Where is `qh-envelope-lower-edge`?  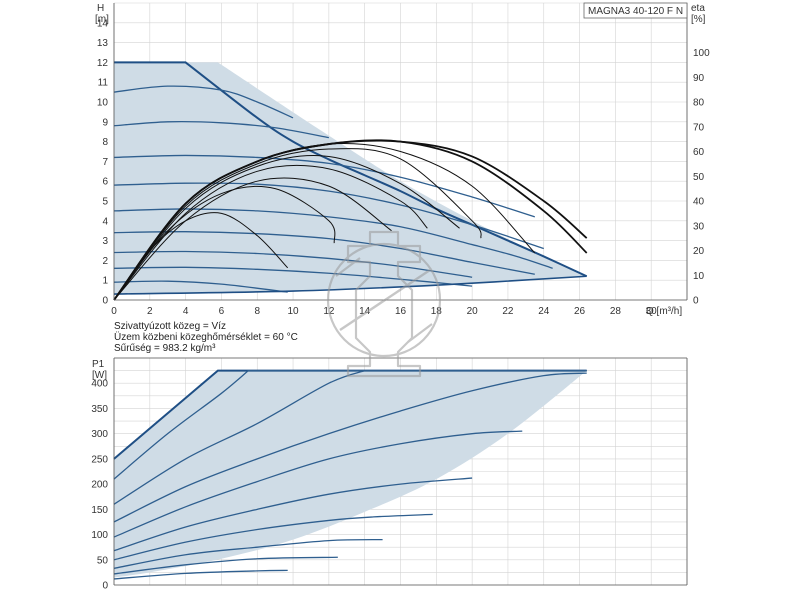 qh-envelope-lower-edge is located at coordinates (350, 285).